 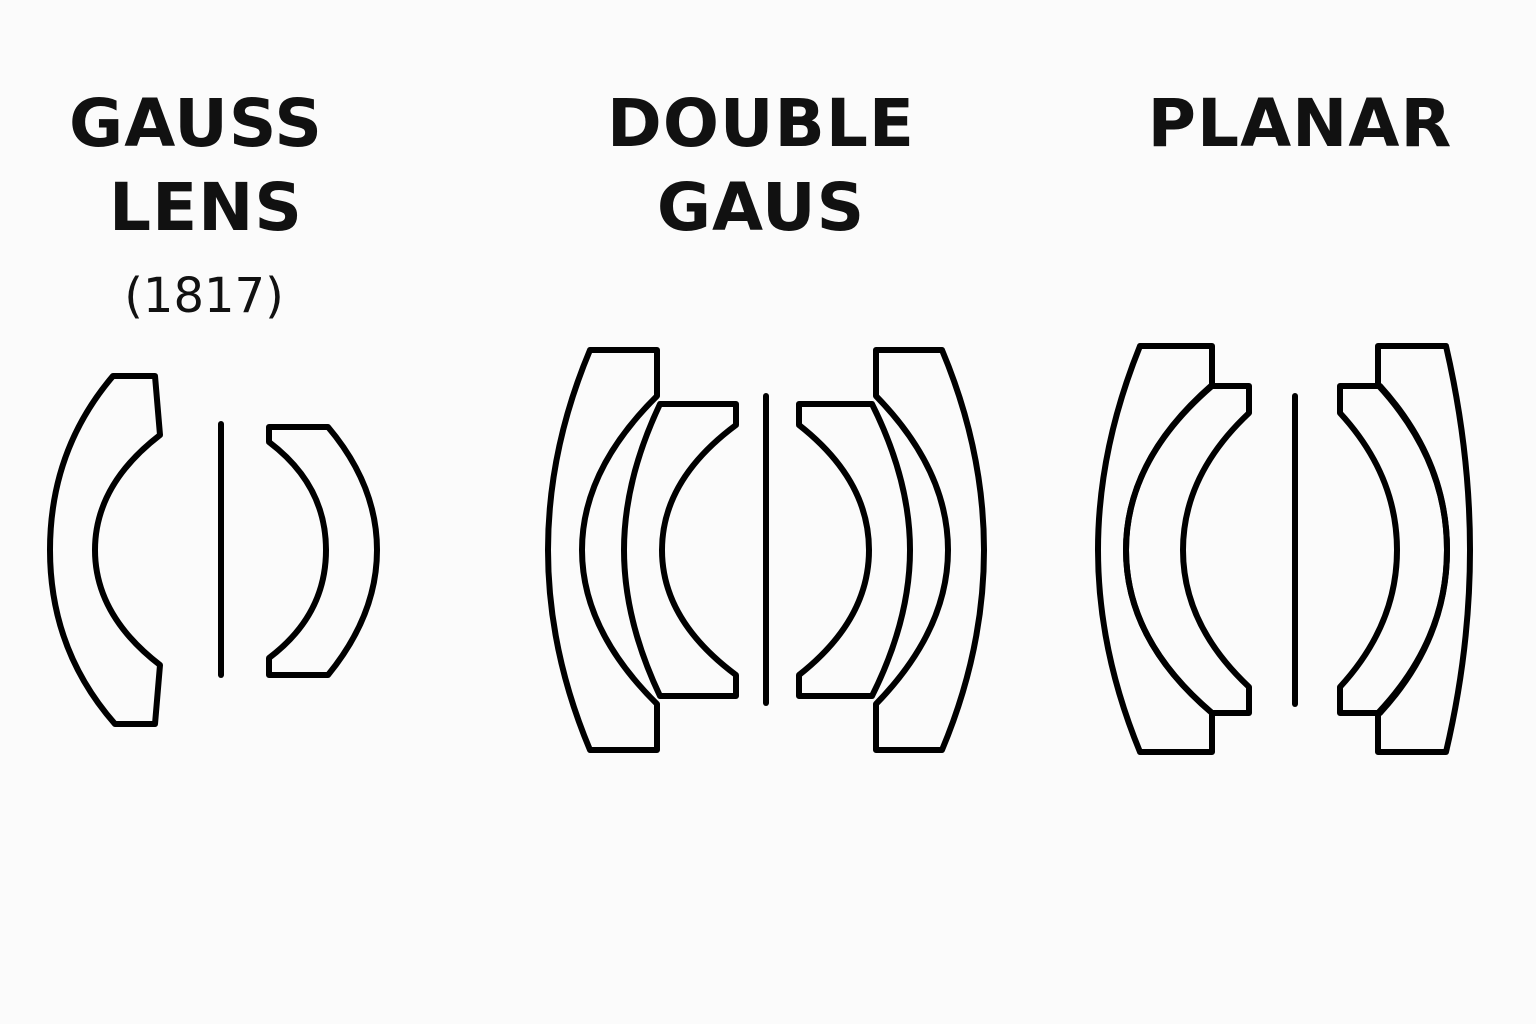 I want to click on double-gauss-rear-outer-element, so click(x=930, y=550).